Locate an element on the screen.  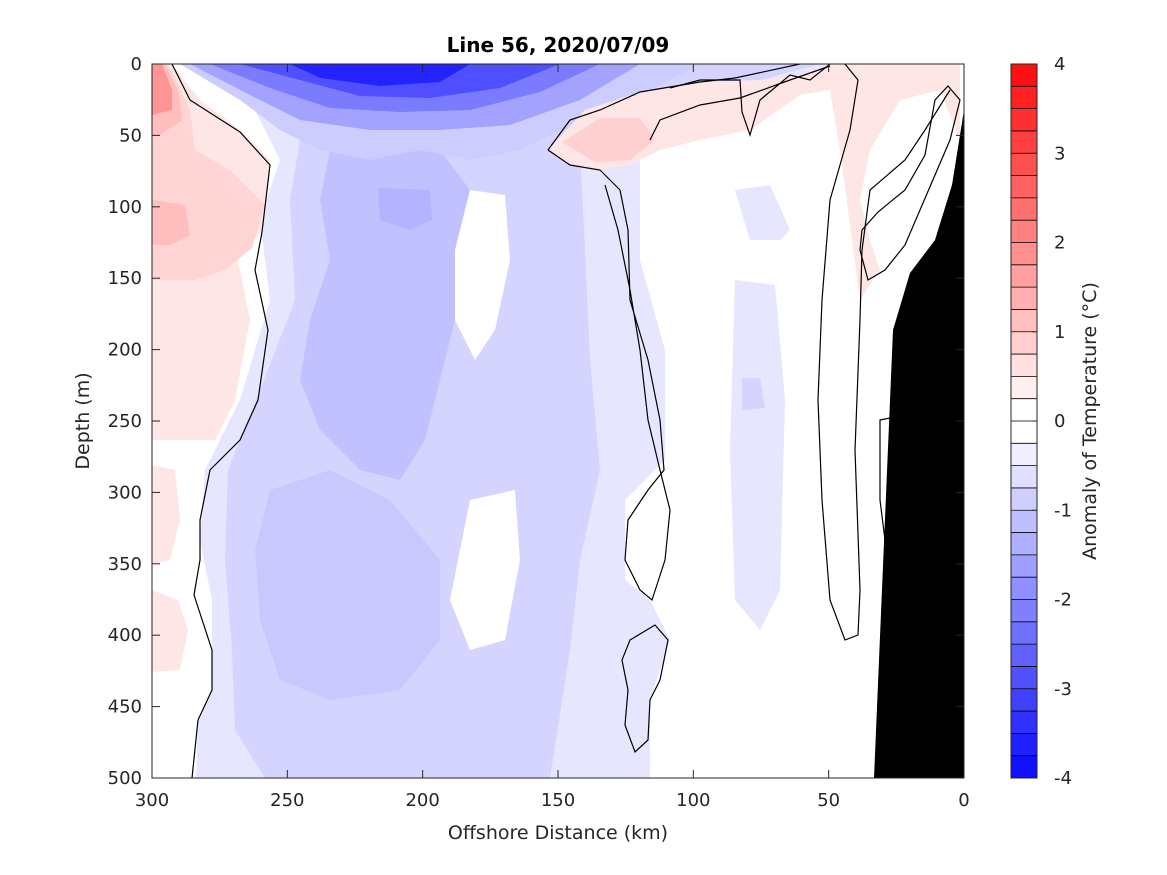
contour-fill-neutral-lens-mid is located at coordinates (482, 275).